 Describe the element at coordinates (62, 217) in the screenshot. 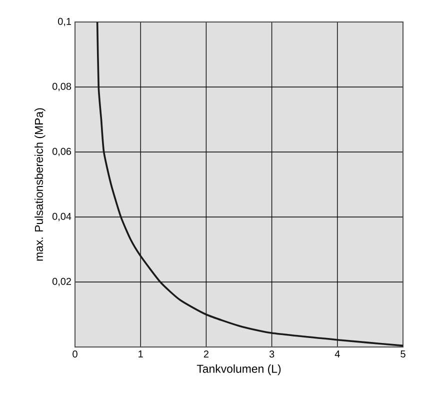

I see `y-tick-label: 0,04` at that location.